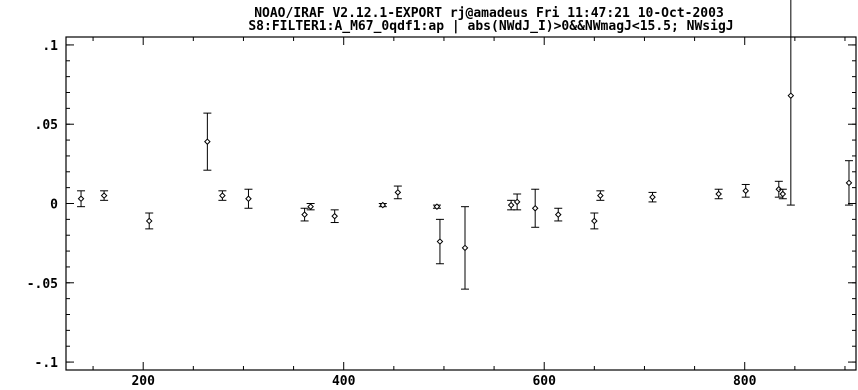 The image size is (858, 390). What do you see at coordinates (544, 381) in the screenshot?
I see `x-tick-label: 600` at bounding box center [544, 381].